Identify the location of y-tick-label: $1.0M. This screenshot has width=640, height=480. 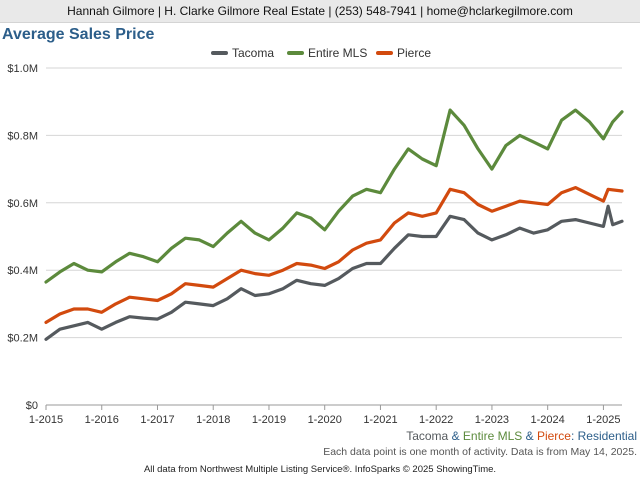
(22, 69).